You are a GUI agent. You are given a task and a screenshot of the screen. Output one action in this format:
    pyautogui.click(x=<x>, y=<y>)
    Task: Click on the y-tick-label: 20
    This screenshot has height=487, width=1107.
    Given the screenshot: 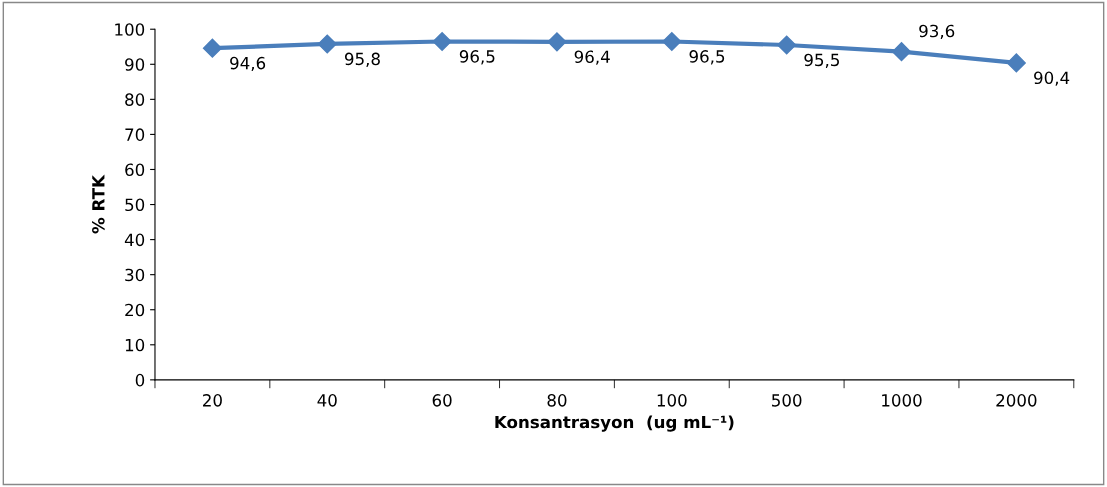 What is the action you would take?
    pyautogui.click(x=135, y=310)
    